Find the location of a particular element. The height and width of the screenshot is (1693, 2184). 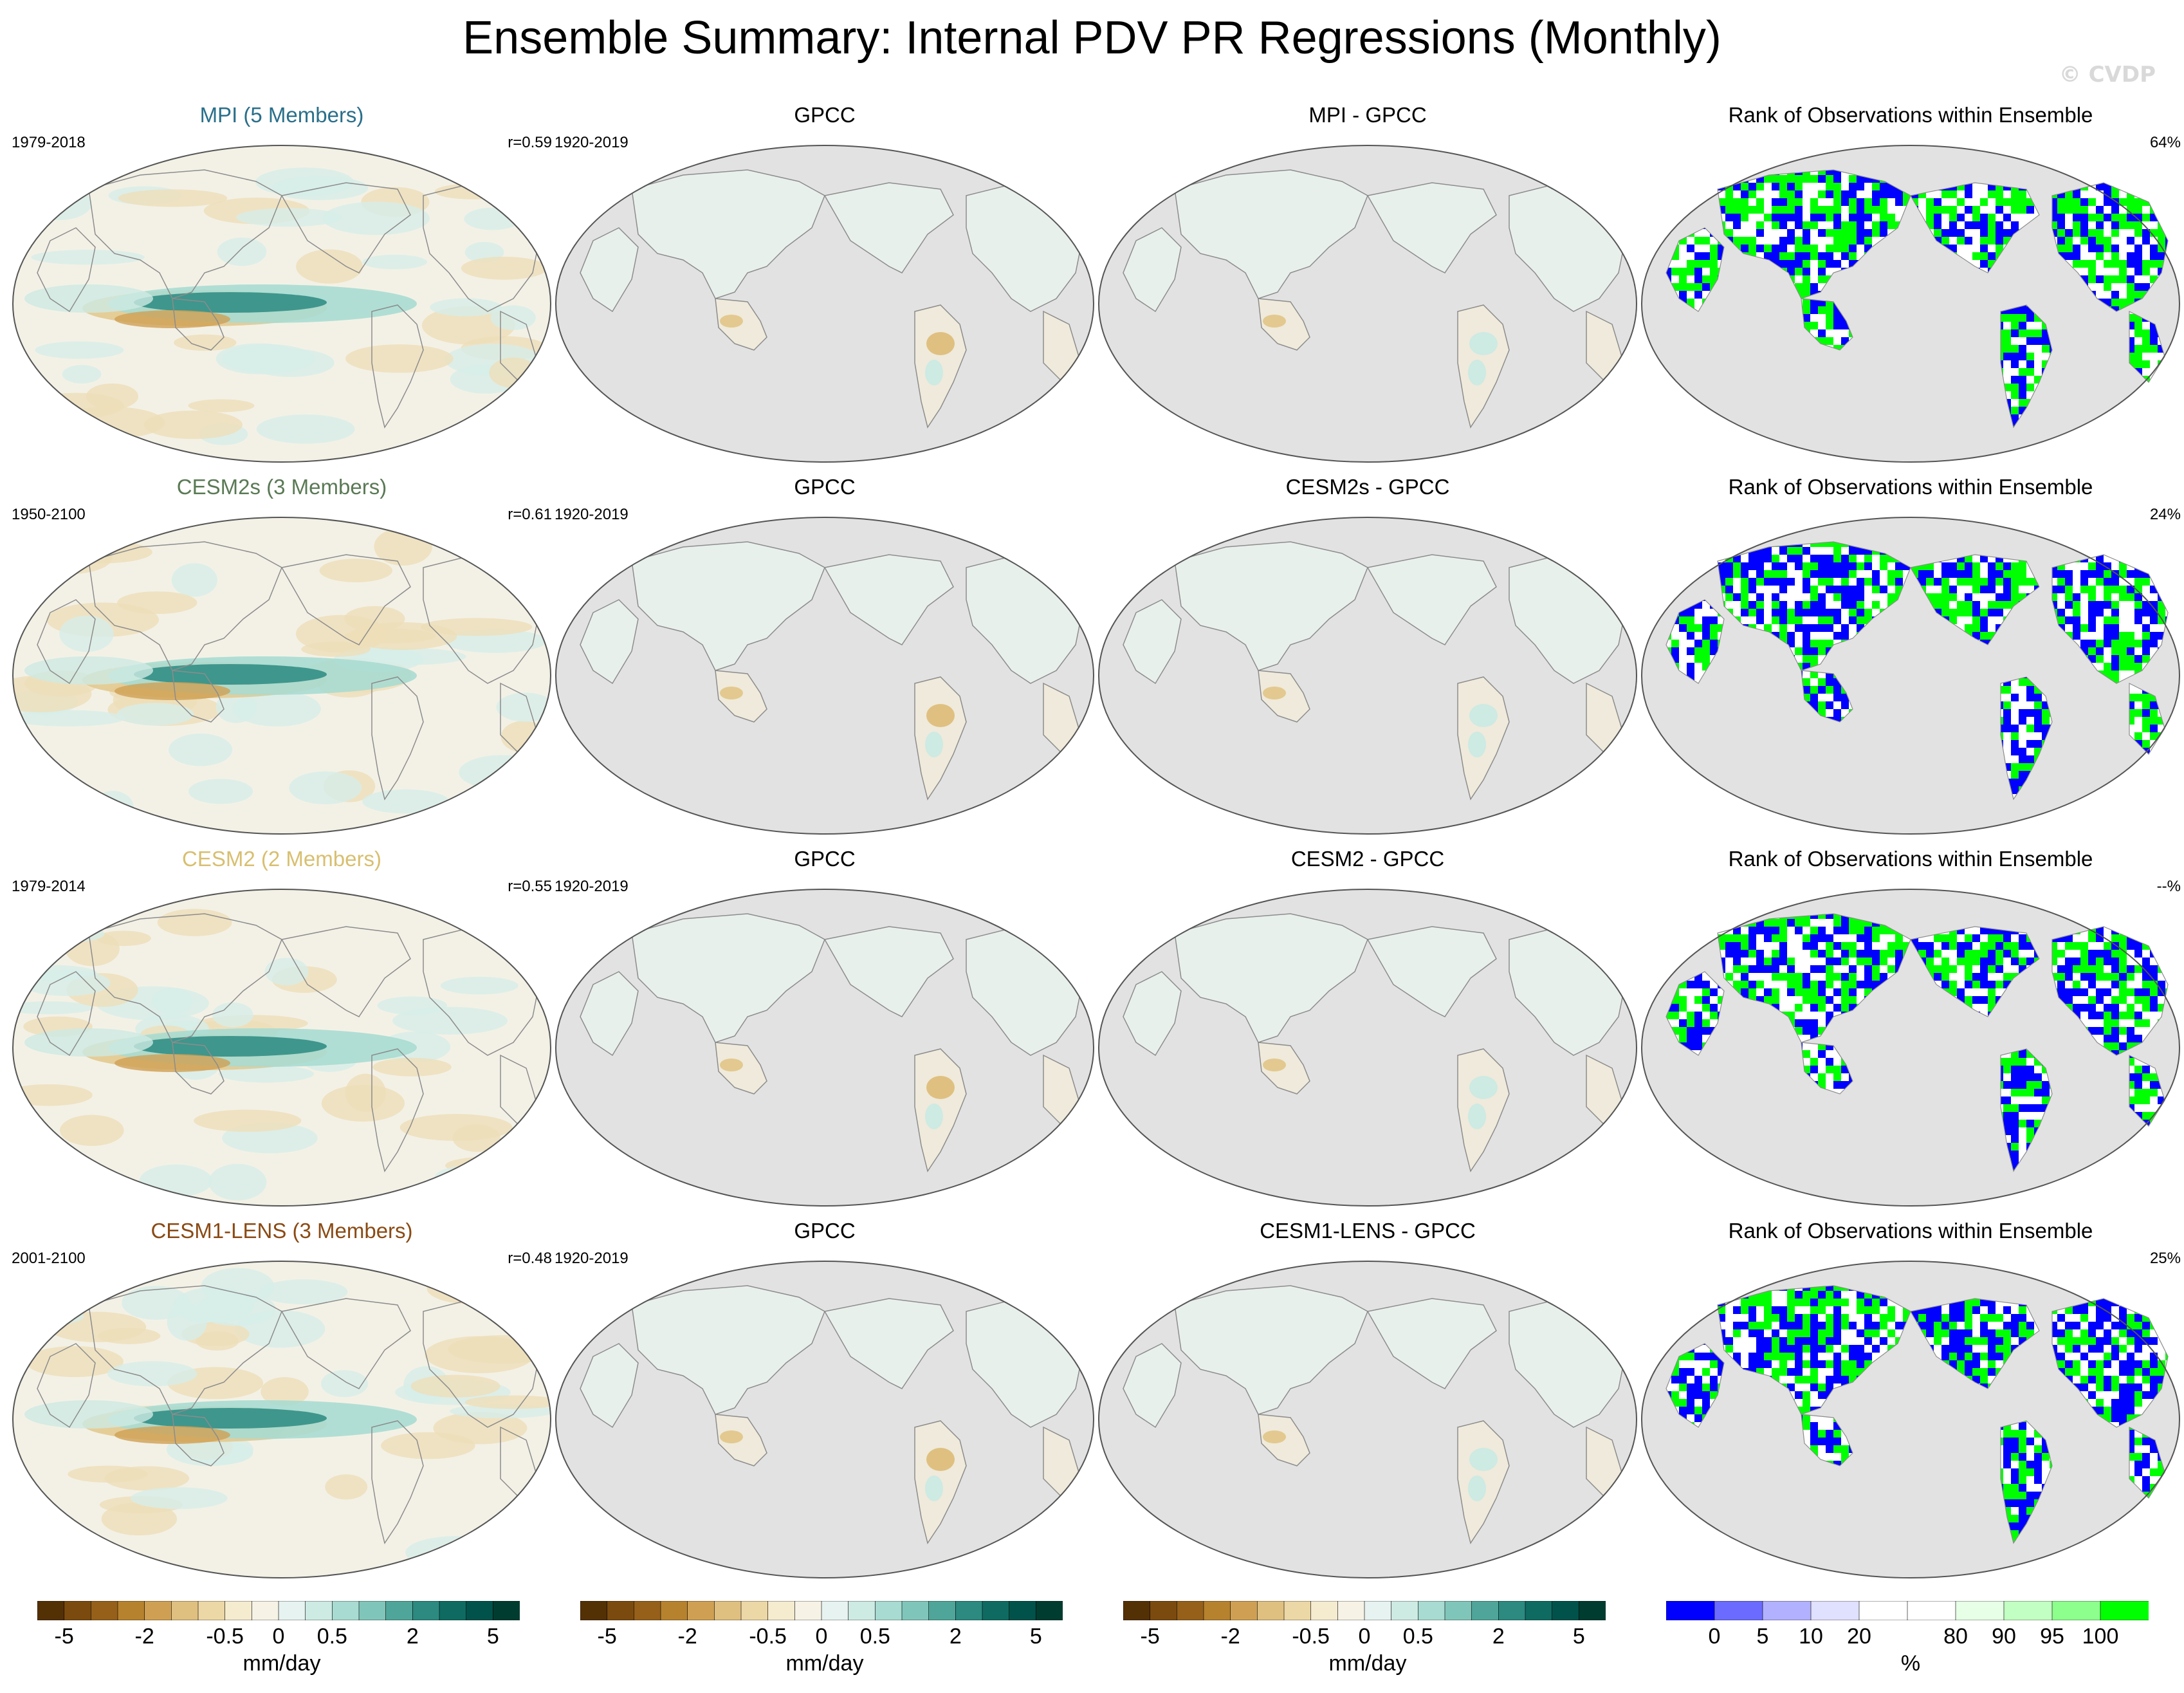

model-years: 1979-2014 is located at coordinates (49, 886).